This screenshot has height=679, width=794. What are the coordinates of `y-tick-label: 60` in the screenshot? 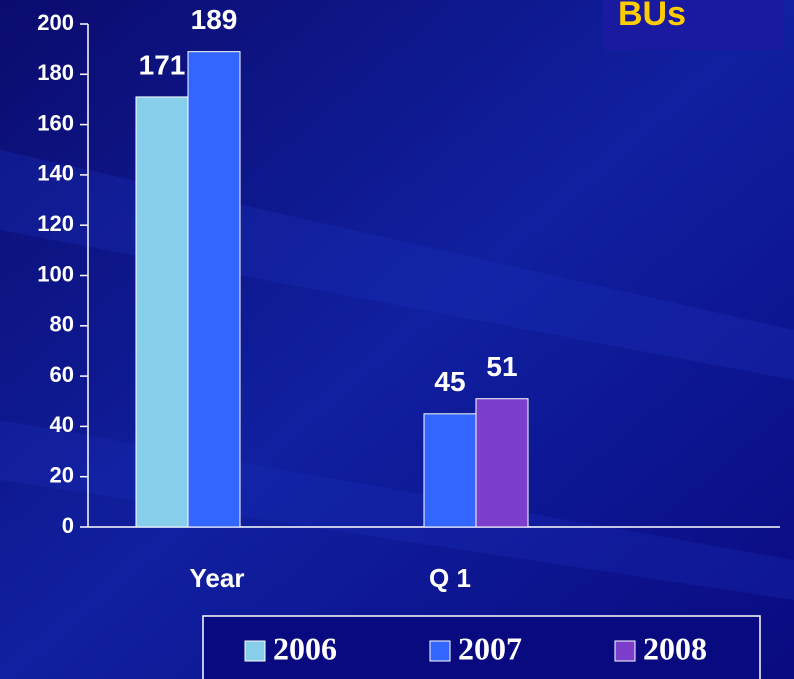 It's located at (62, 374).